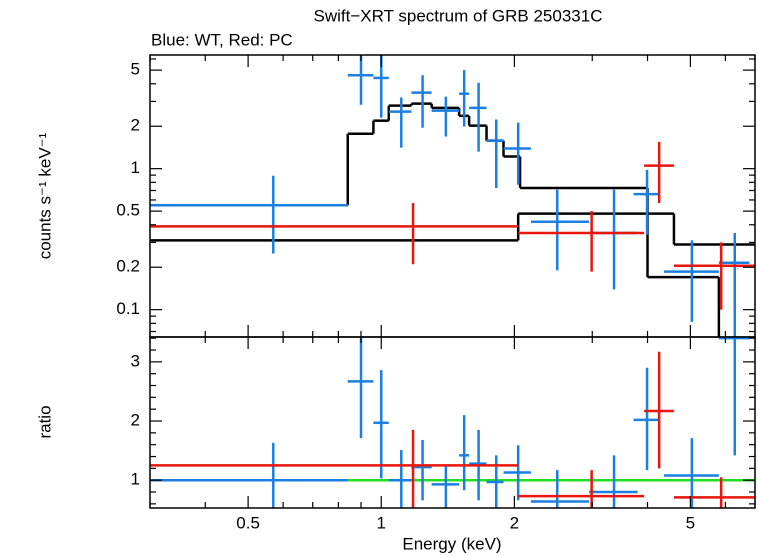 This screenshot has height=556, width=758. What do you see at coordinates (44, 195) in the screenshot?
I see `y-axis-label: counts s⁻¹ keV⁻¹` at bounding box center [44, 195].